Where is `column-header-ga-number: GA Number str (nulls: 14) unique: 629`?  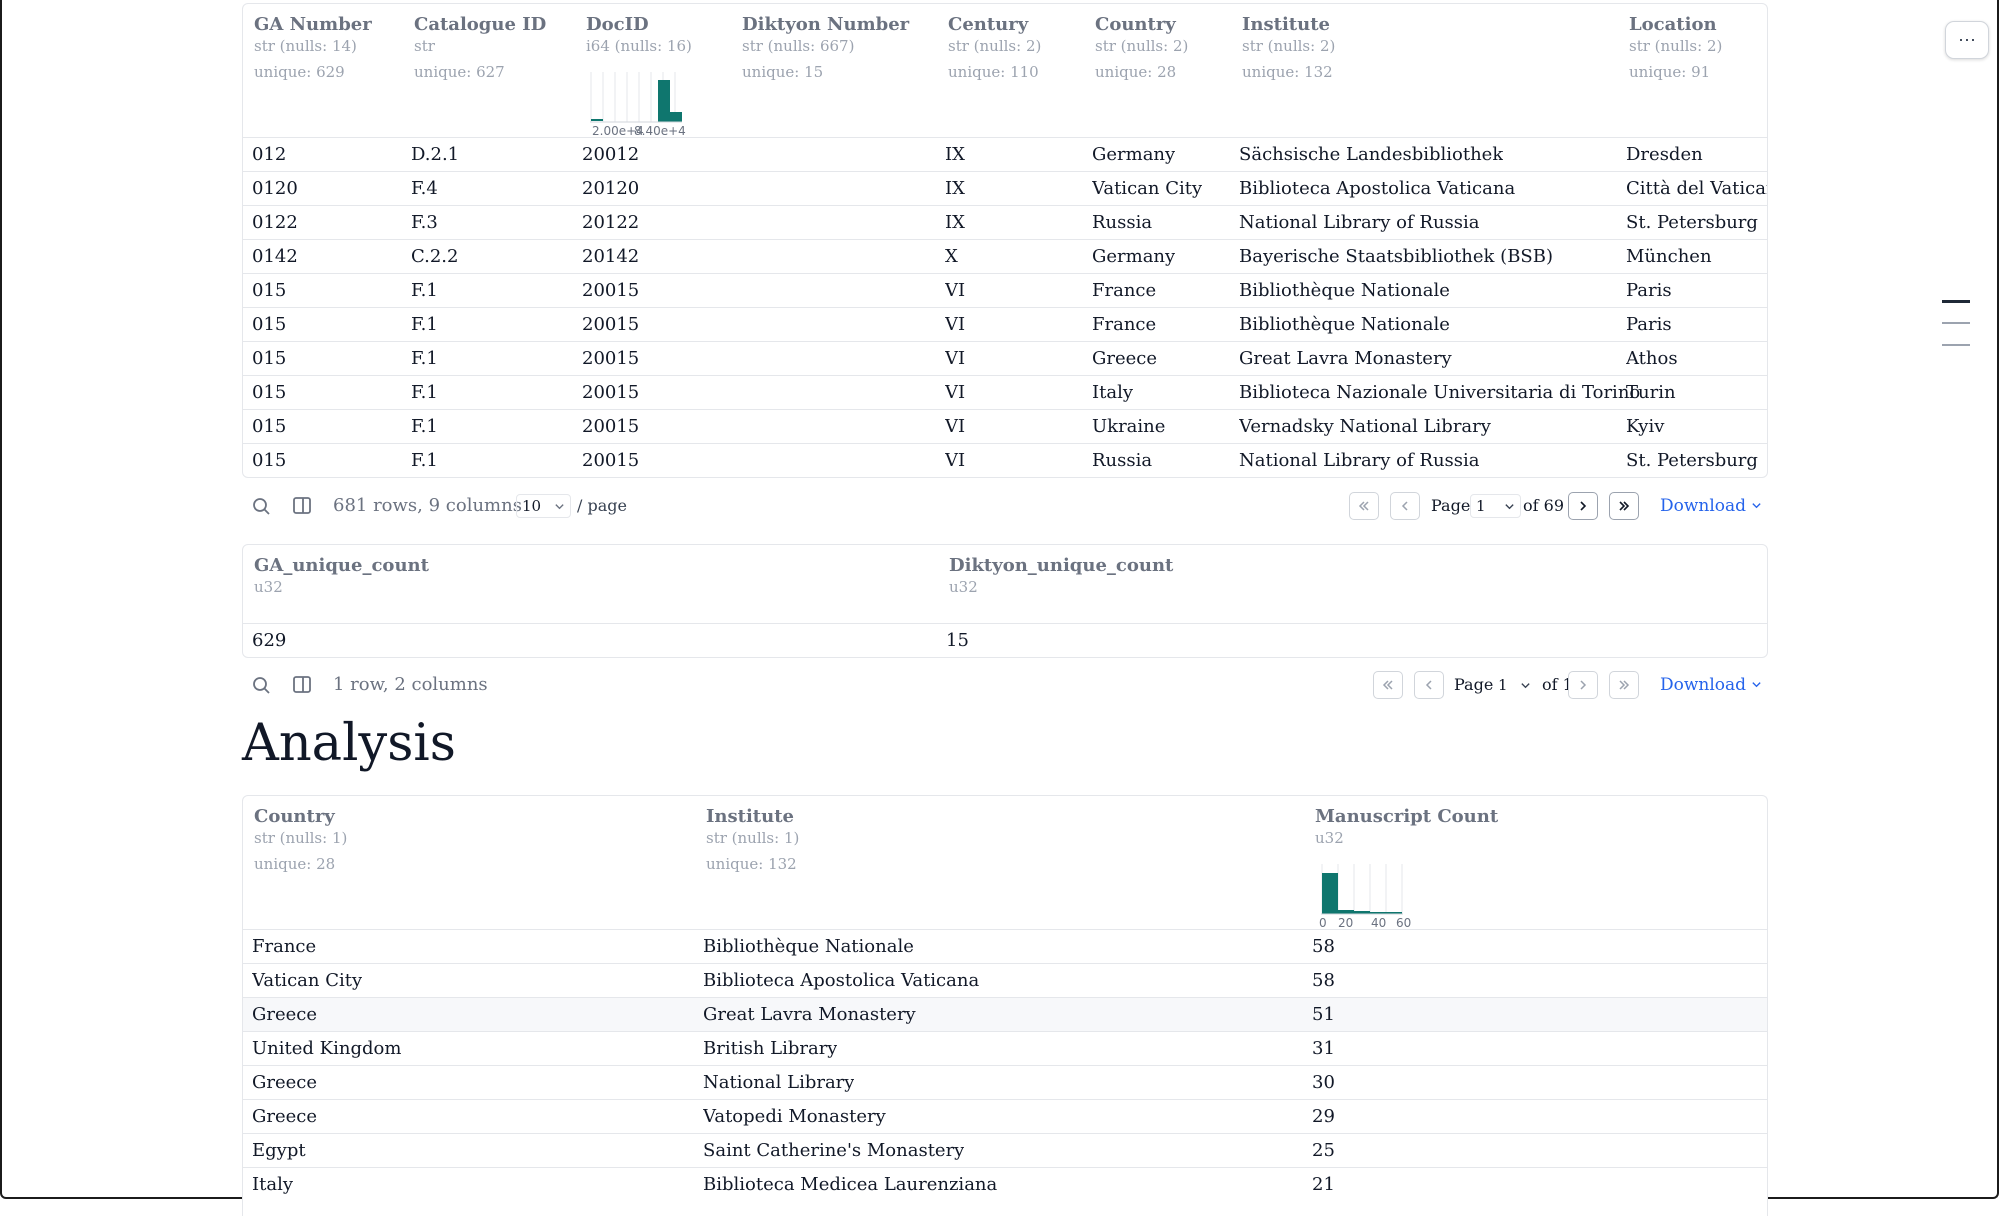 column-header-ga-number: GA Number str (nulls: 14) unique: 629 is located at coordinates (313, 48).